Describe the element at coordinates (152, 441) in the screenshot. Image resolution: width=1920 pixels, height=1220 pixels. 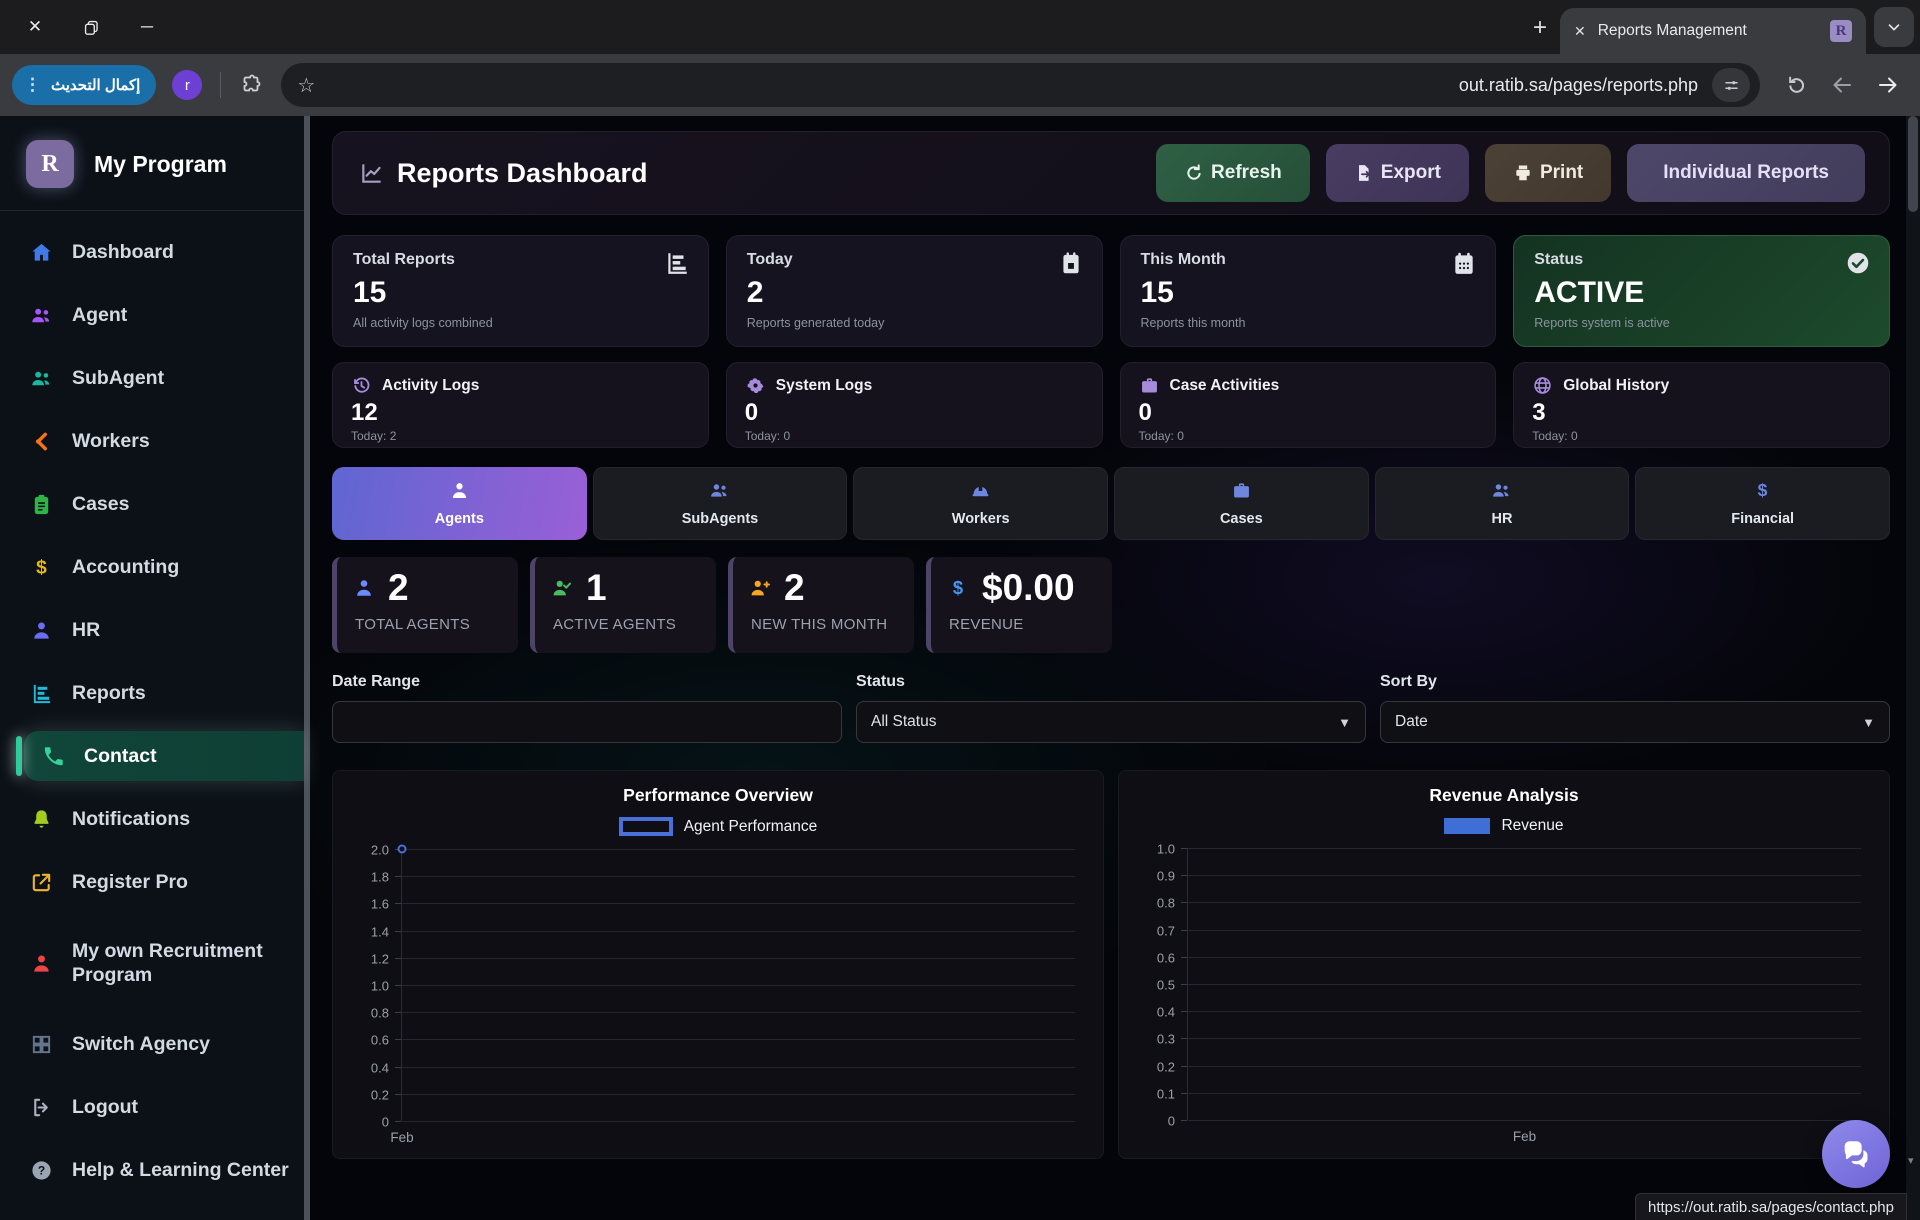
I see `sidebar-item-workers: Workers` at that location.